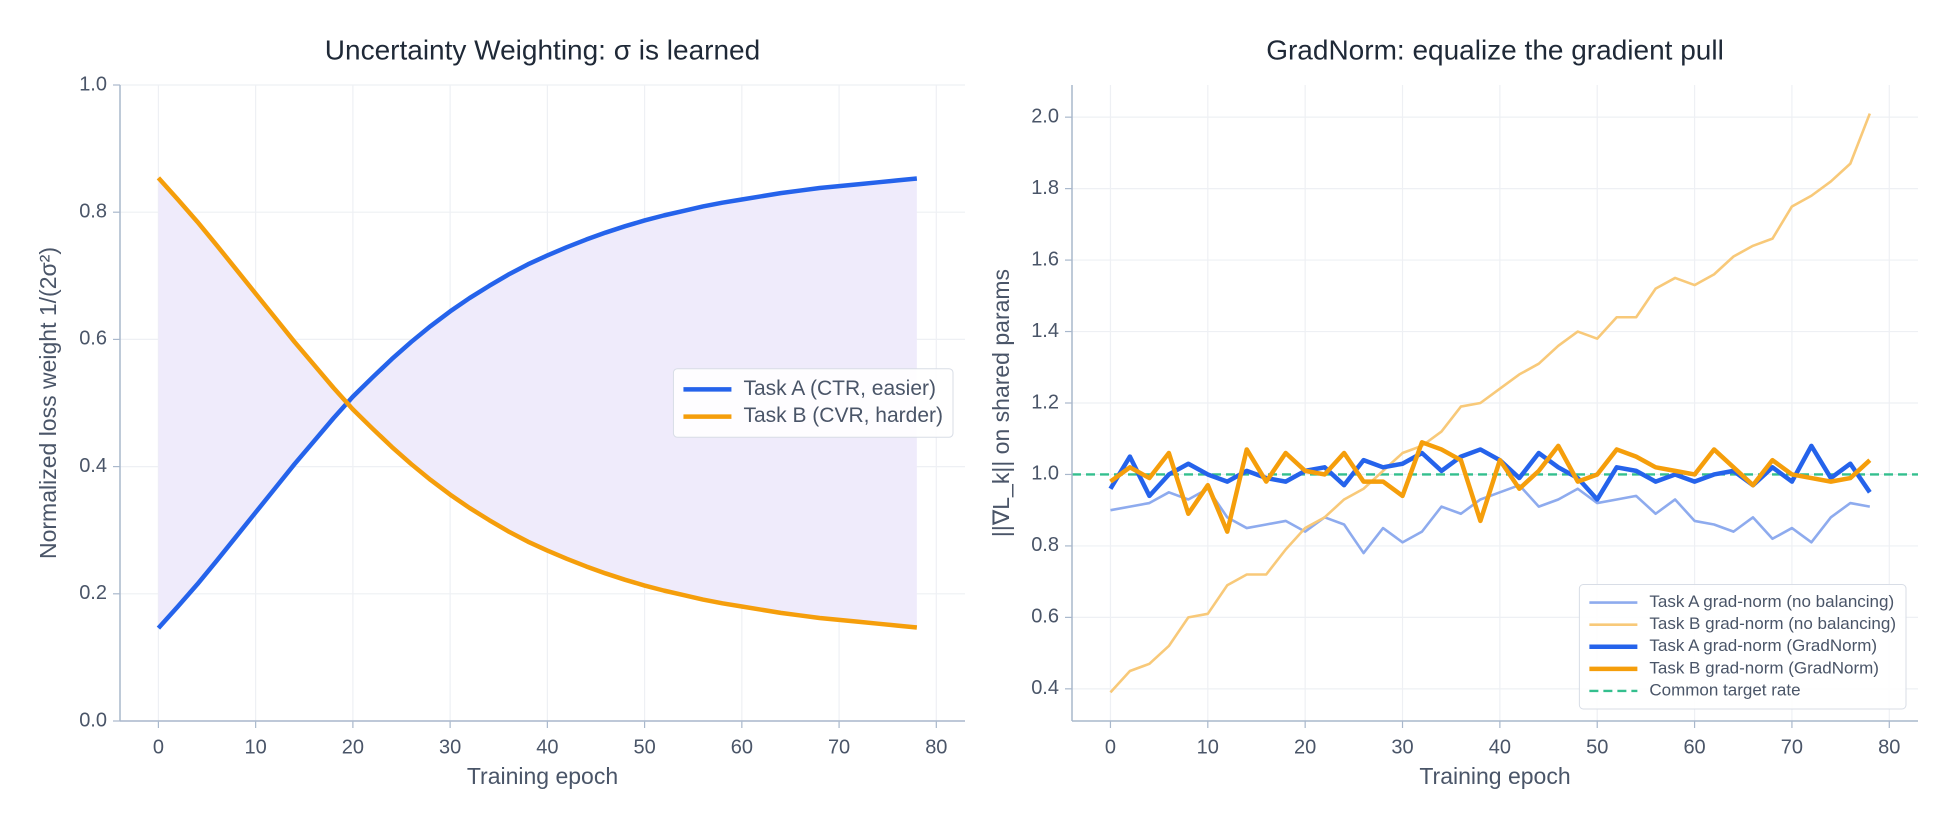 The image size is (1947, 827). Describe the element at coordinates (1045, 402) in the screenshot. I see `y-tick-label: 1.2` at that location.